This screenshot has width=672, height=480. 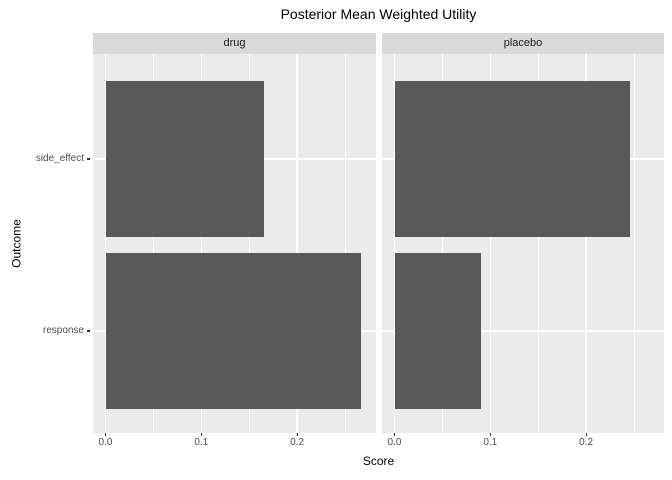 What do you see at coordinates (233, 331) in the screenshot?
I see `bar-drug-response` at bounding box center [233, 331].